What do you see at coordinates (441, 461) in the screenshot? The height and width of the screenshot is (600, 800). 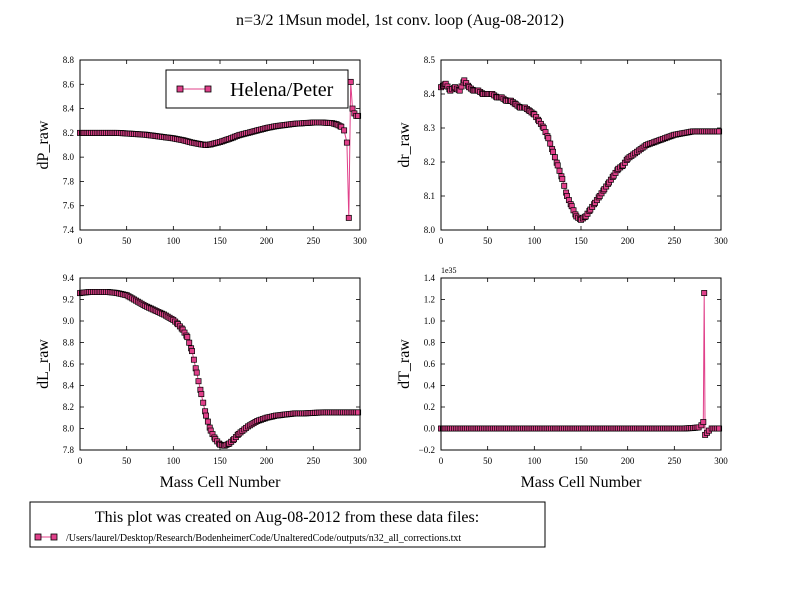 I see `x-tick-label-dT: 0` at bounding box center [441, 461].